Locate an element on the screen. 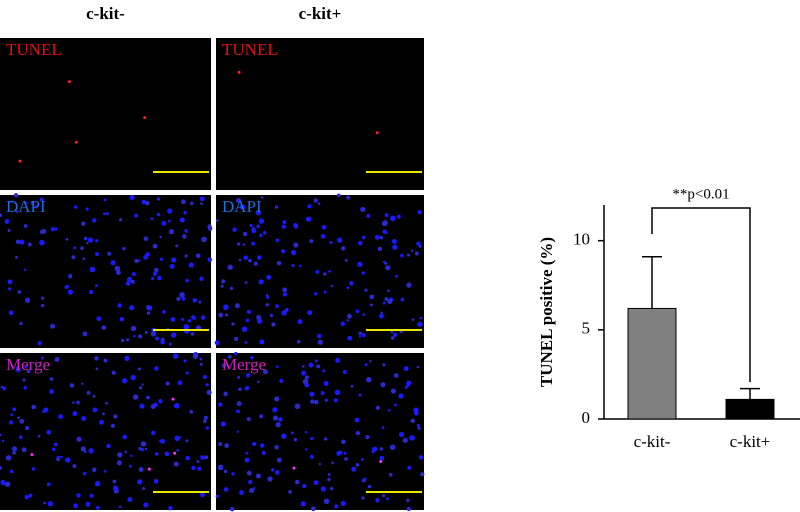  y-tick-label: 10 is located at coordinates (581, 239).